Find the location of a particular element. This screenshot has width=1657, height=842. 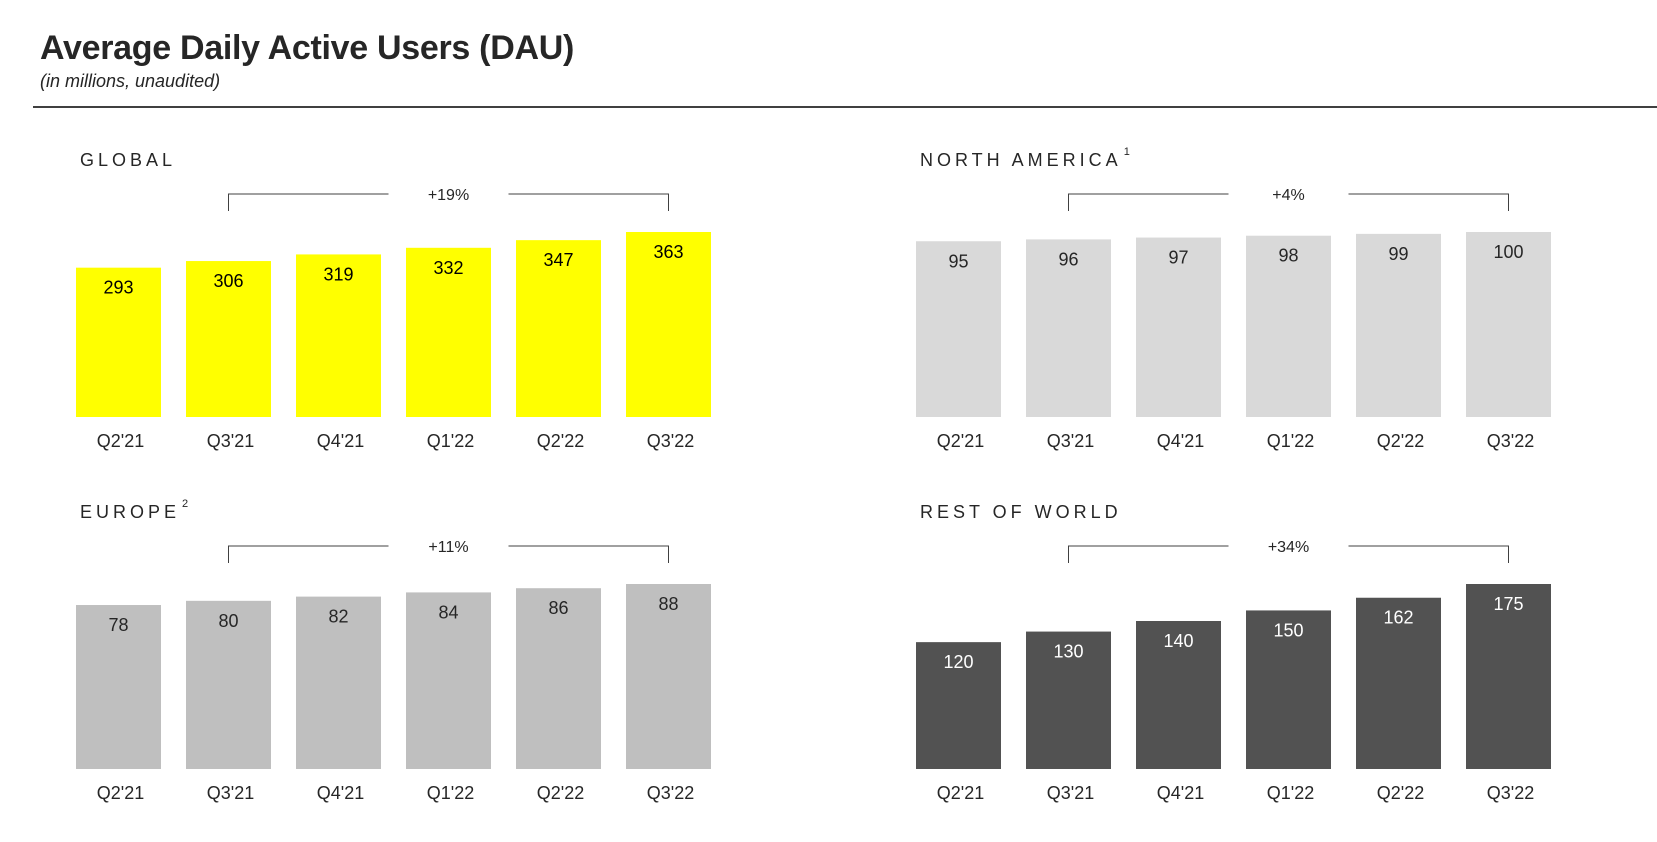

page-title: Average Daily Active Users (DAU) is located at coordinates (307, 48).